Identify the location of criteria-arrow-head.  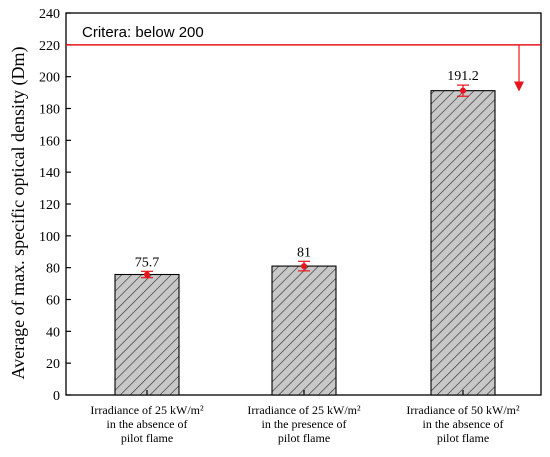
(519, 86).